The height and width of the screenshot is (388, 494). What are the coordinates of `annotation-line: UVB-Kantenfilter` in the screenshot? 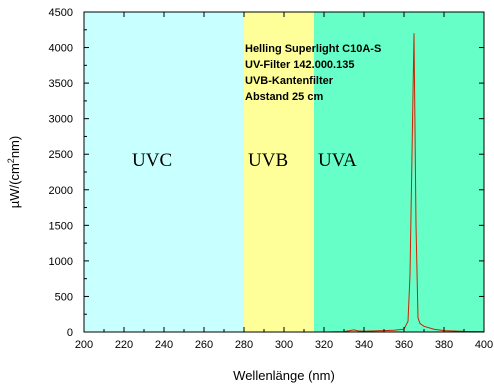 It's located at (289, 81).